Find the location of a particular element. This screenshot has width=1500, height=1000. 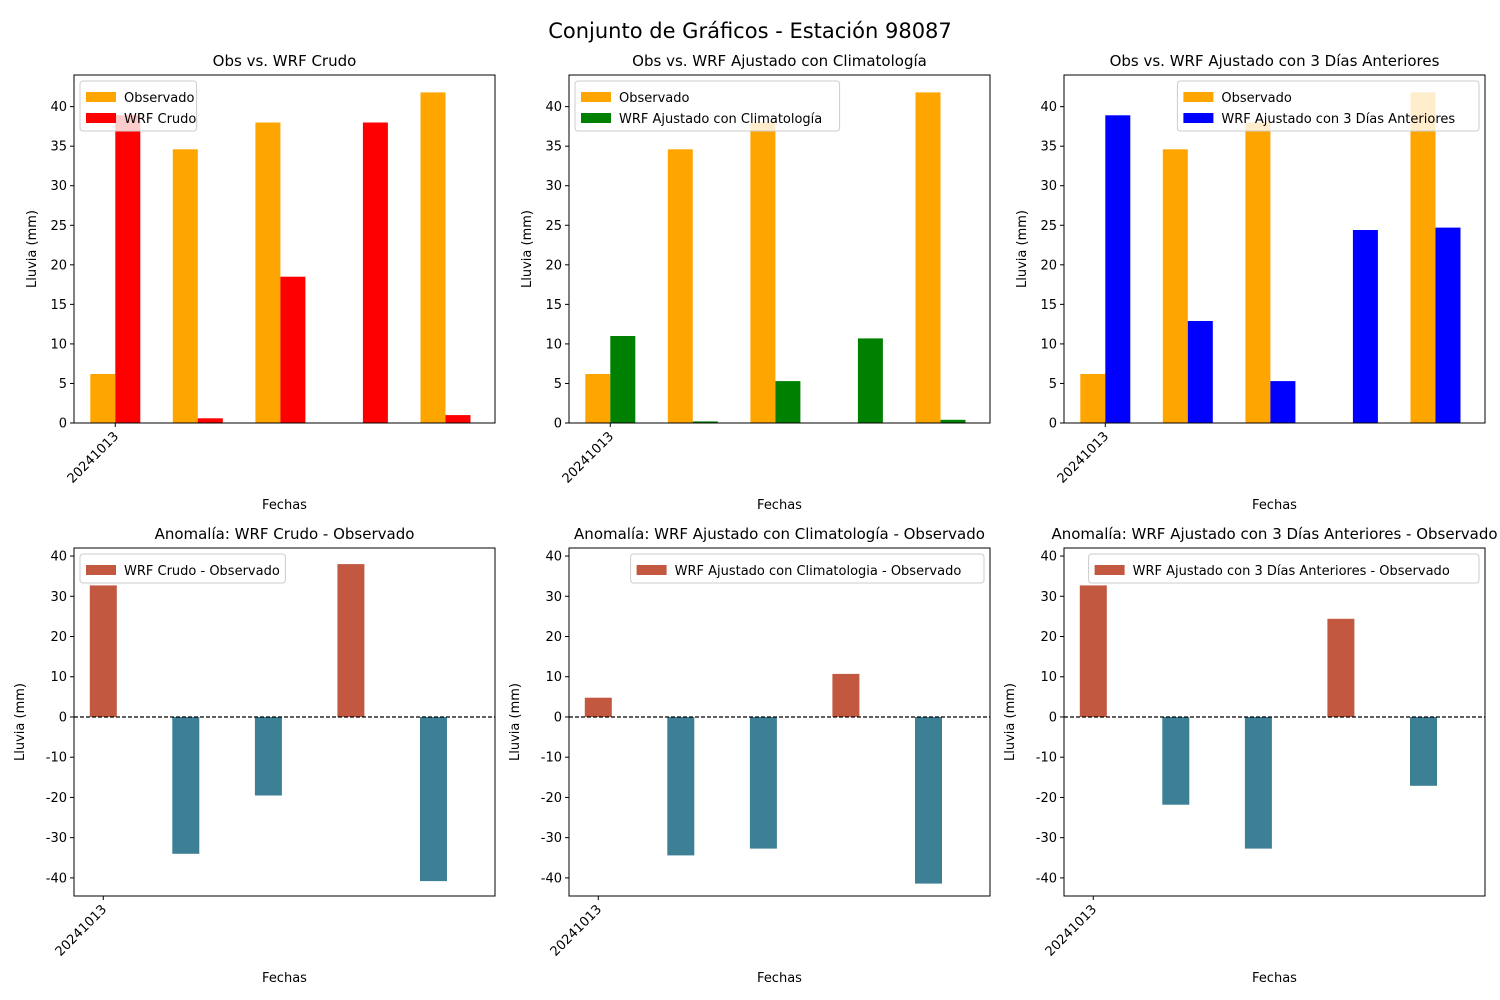

legend-label: WRF Ajustado con Climatología is located at coordinates (720, 119).